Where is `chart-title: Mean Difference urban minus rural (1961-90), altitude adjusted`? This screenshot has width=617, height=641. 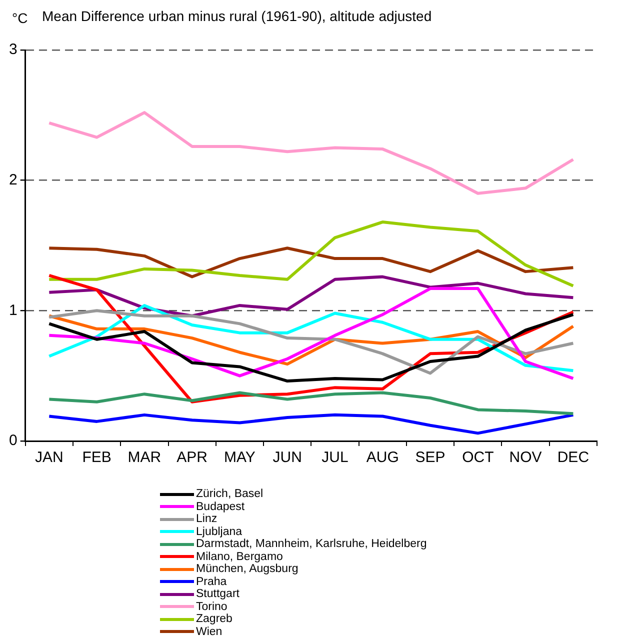 chart-title: Mean Difference urban minus rural (1961-90), altitude adjusted is located at coordinates (237, 16).